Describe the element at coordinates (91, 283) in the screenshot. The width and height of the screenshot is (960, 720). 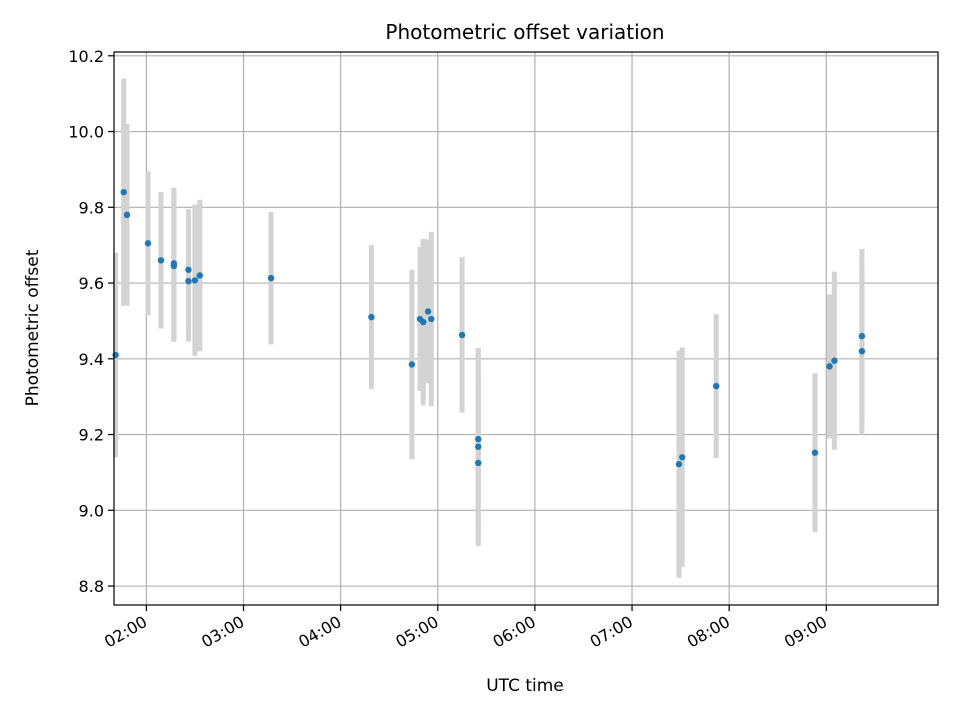
I see `y-tick-label: 9.6` at that location.